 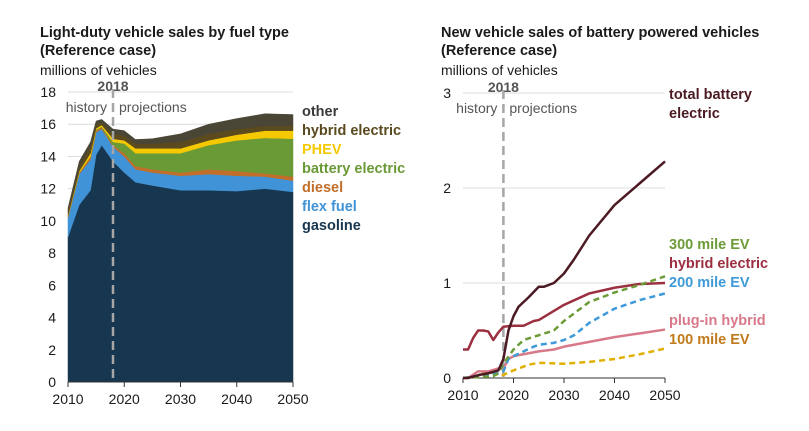 What do you see at coordinates (48, 92) in the screenshot?
I see `y-tick-label: 18` at bounding box center [48, 92].